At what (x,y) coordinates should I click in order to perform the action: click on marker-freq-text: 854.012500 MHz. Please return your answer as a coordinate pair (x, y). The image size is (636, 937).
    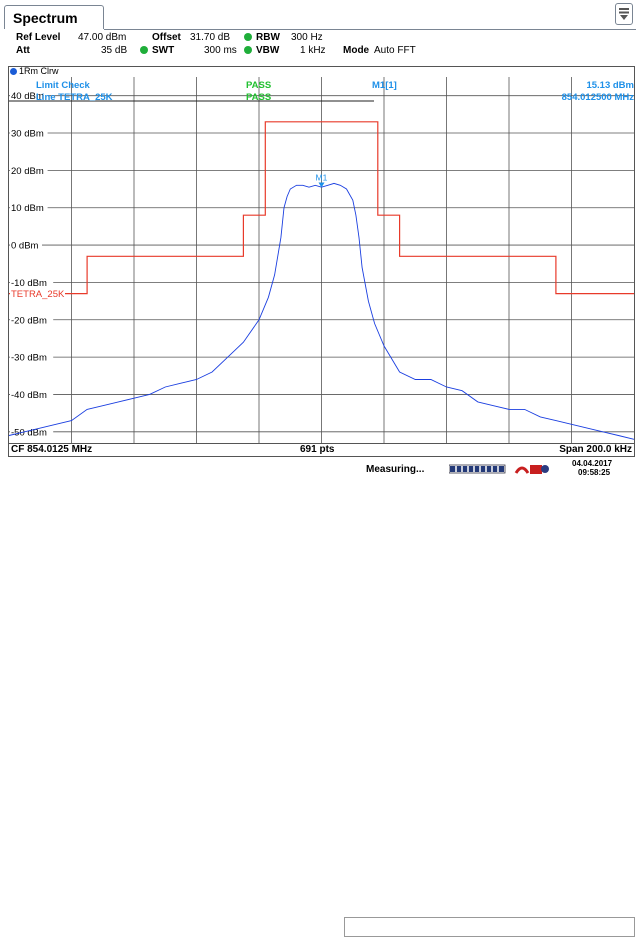
    Looking at the image, I should click on (597, 97).